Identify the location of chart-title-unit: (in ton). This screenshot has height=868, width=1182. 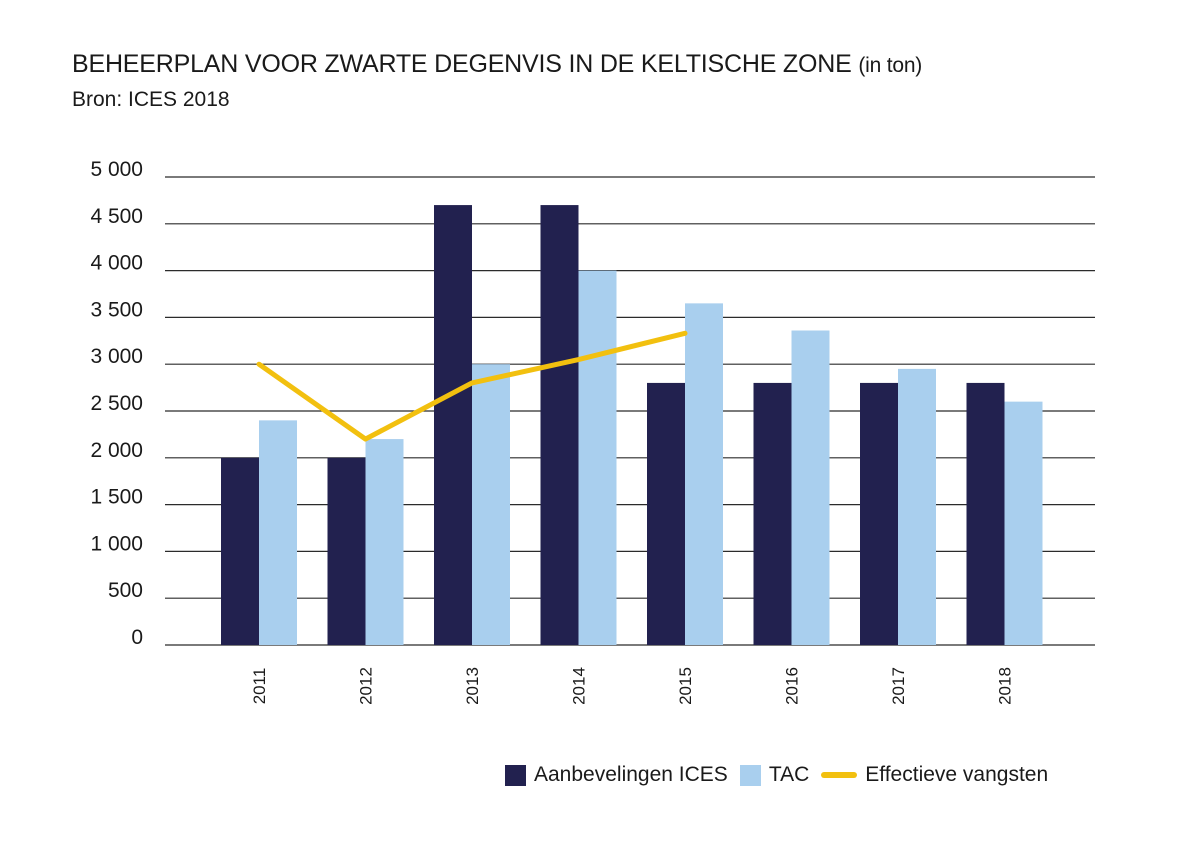
(890, 65).